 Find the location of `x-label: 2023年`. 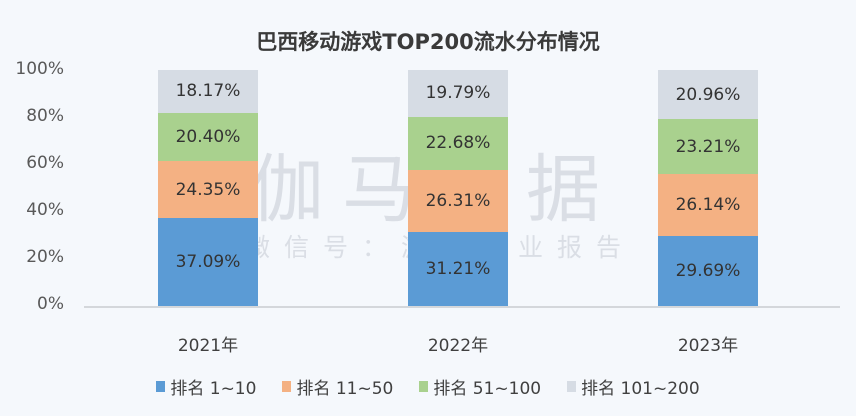

x-label: 2023年 is located at coordinates (708, 346).